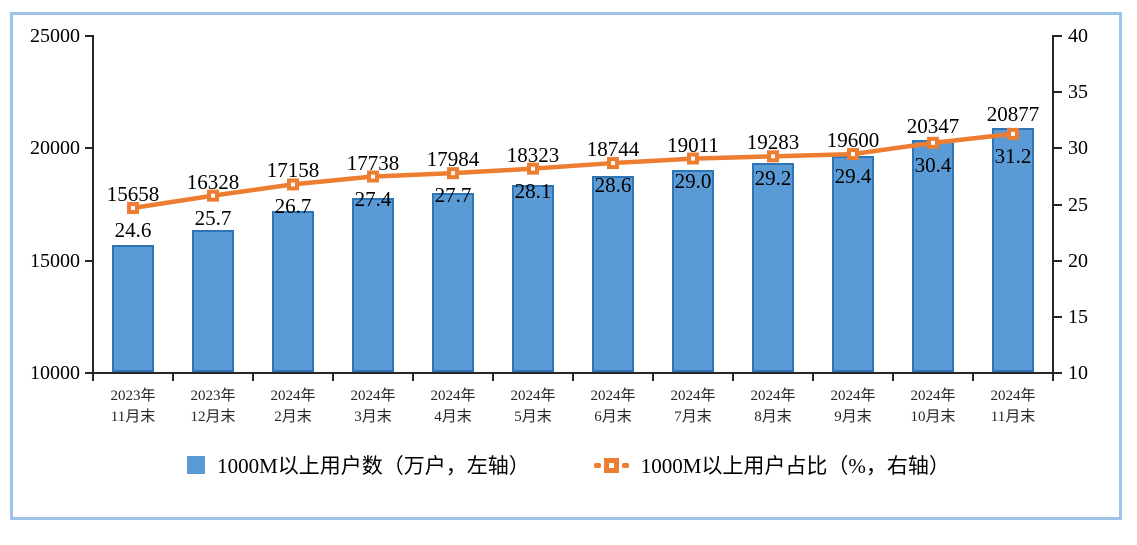 The image size is (1137, 545). I want to click on x-axis-category-label: 2024年 4月末, so click(453, 406).